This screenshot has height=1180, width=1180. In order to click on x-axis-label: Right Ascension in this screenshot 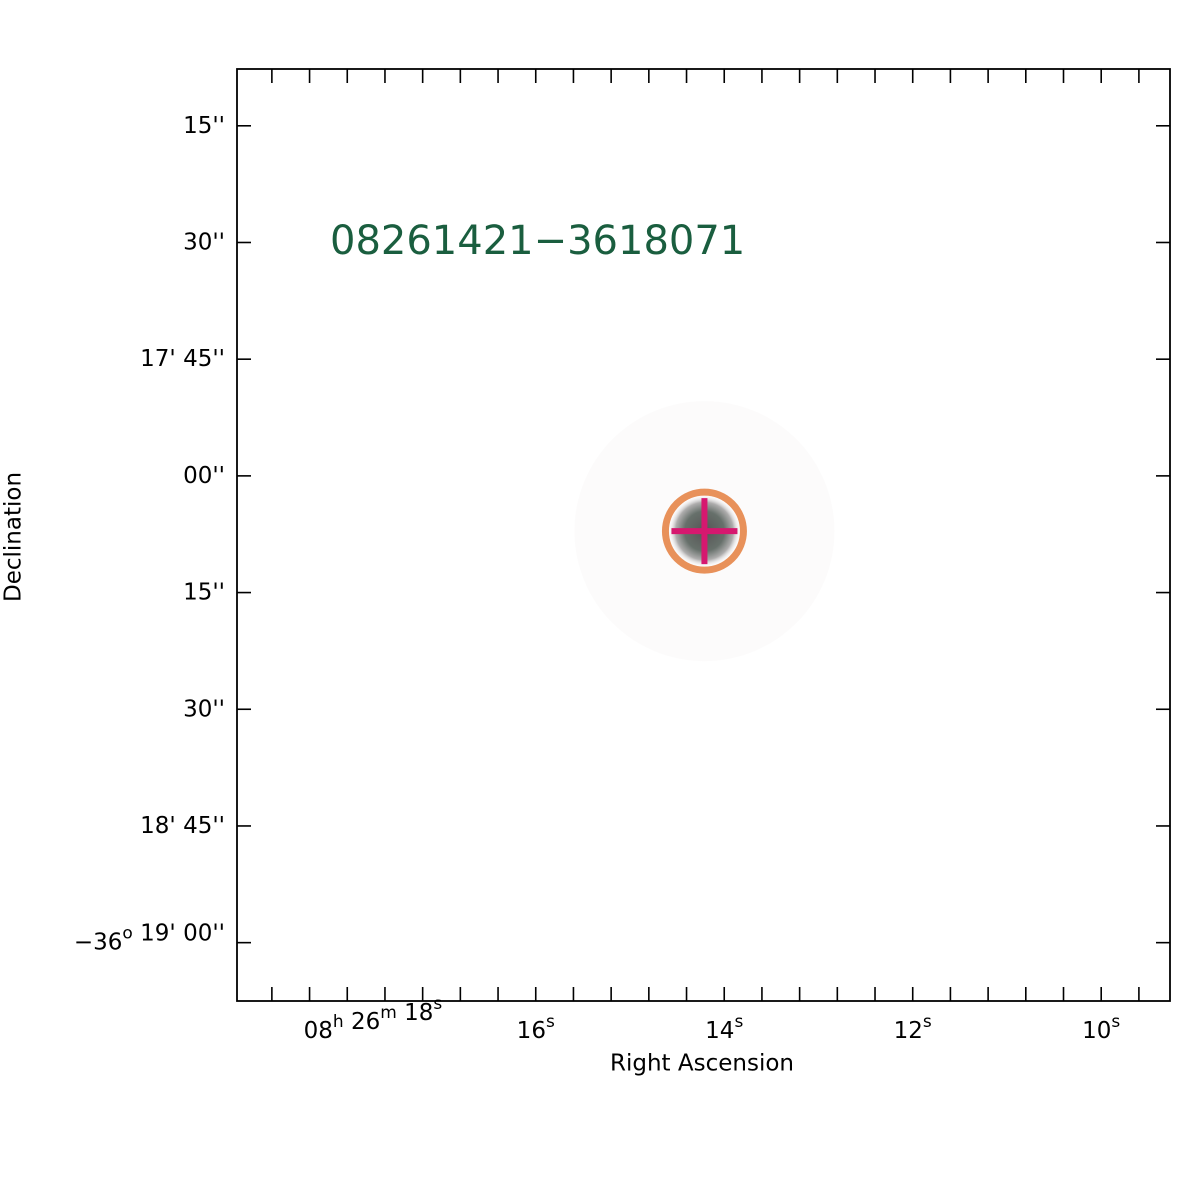, I will do `click(702, 1064)`.